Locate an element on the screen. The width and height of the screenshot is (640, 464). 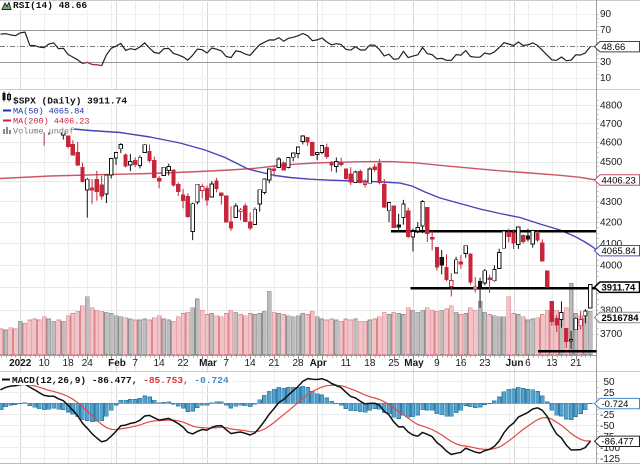
svg-text: 9 is located at coordinates (437, 363).